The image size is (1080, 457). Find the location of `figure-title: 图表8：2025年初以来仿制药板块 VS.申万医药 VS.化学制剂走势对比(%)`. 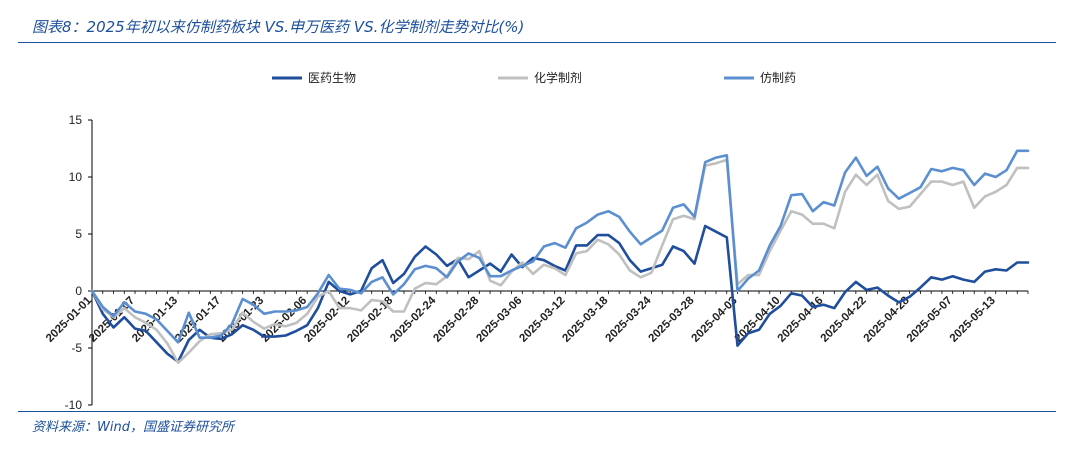

figure-title: 图表8：2025年初以来仿制药板块 VS.申万医药 VS.化学制剂走势对比(%) is located at coordinates (278, 27).